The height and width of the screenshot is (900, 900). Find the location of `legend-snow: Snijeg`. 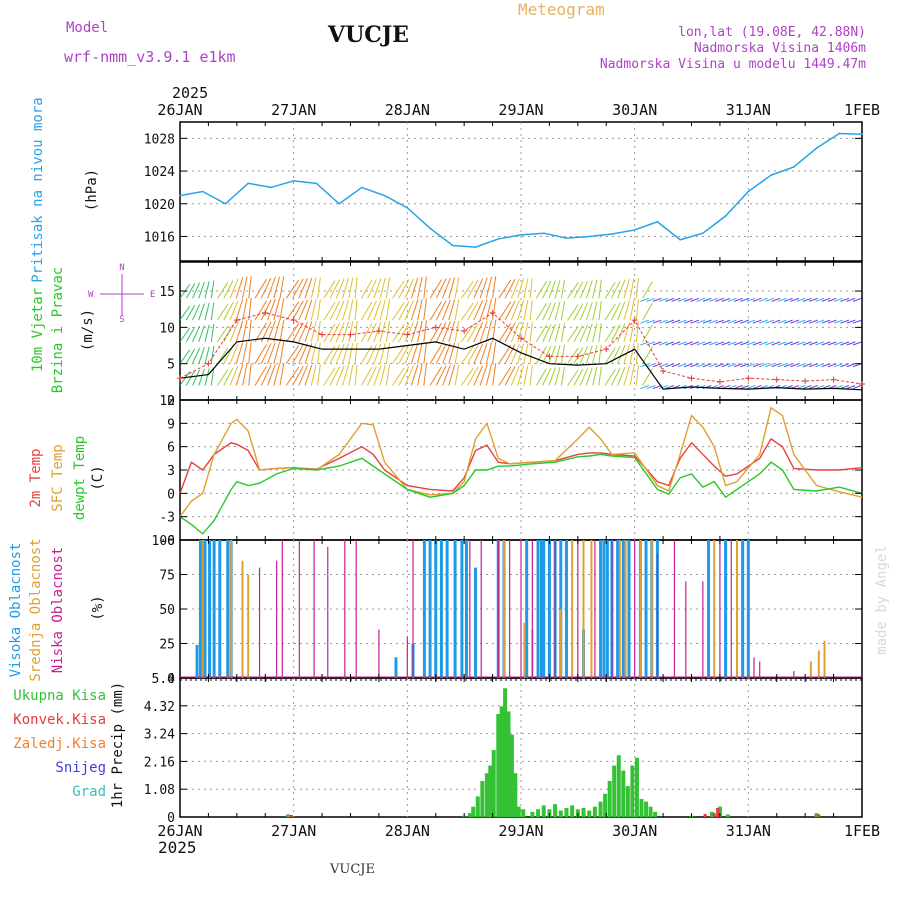

legend-snow: Snijeg is located at coordinates (80, 768).